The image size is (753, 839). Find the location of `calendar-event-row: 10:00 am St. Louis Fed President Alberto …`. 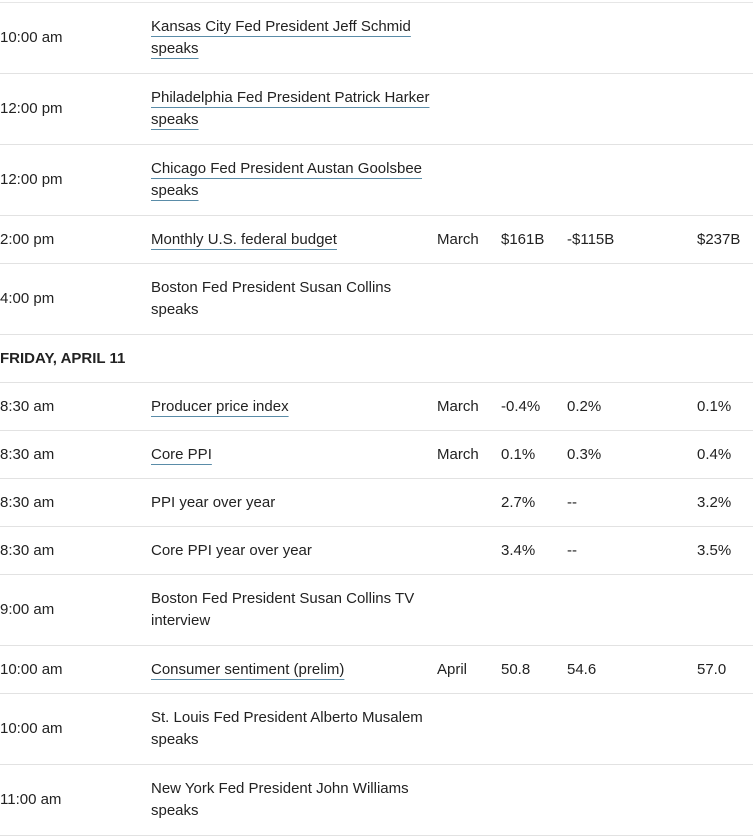

calendar-event-row: 10:00 am St. Louis Fed President Alberto … is located at coordinates (376, 729).